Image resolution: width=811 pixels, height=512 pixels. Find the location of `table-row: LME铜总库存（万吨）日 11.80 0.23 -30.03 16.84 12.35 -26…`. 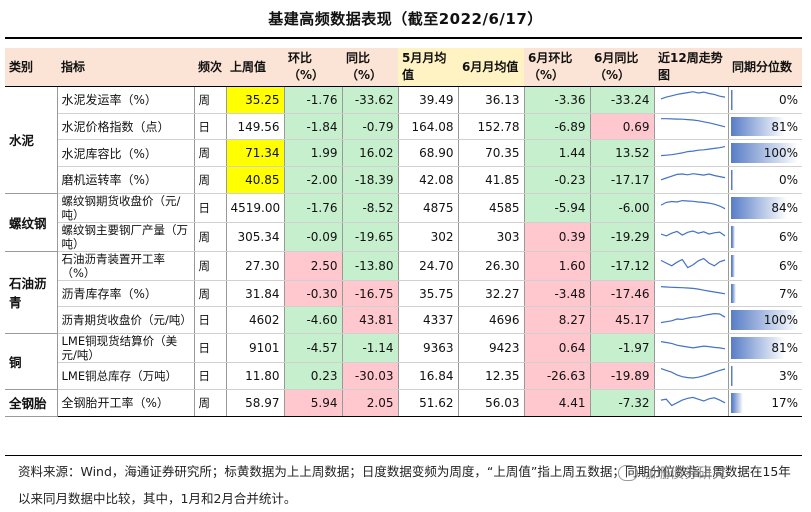

table-row: LME铜总库存（万吨）日 11.80 0.23 -30.03 16.84 12.35 -26… is located at coordinates (403, 376).